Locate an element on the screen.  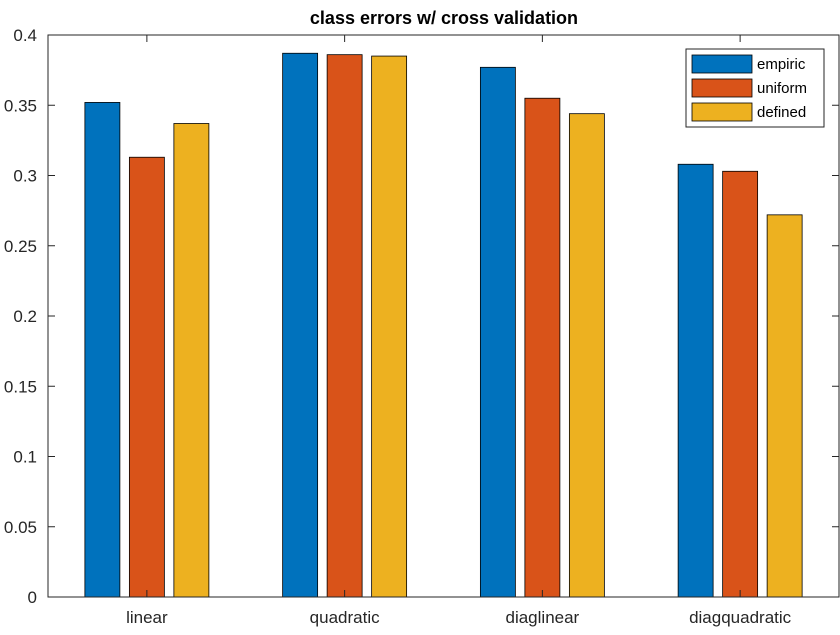
bar-defined-diaglinear is located at coordinates (586, 355).